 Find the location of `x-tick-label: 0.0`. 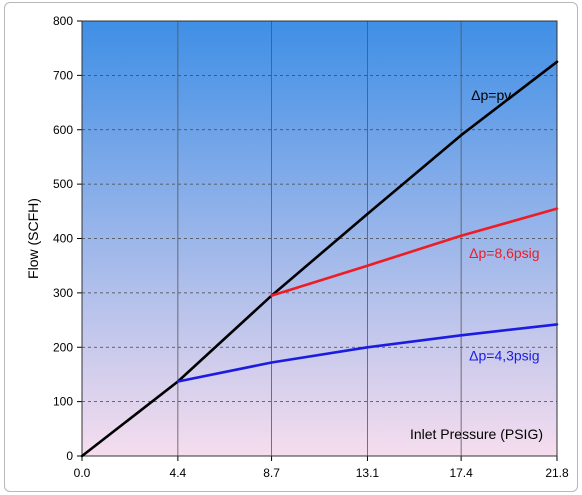

x-tick-label: 0.0 is located at coordinates (82, 473).